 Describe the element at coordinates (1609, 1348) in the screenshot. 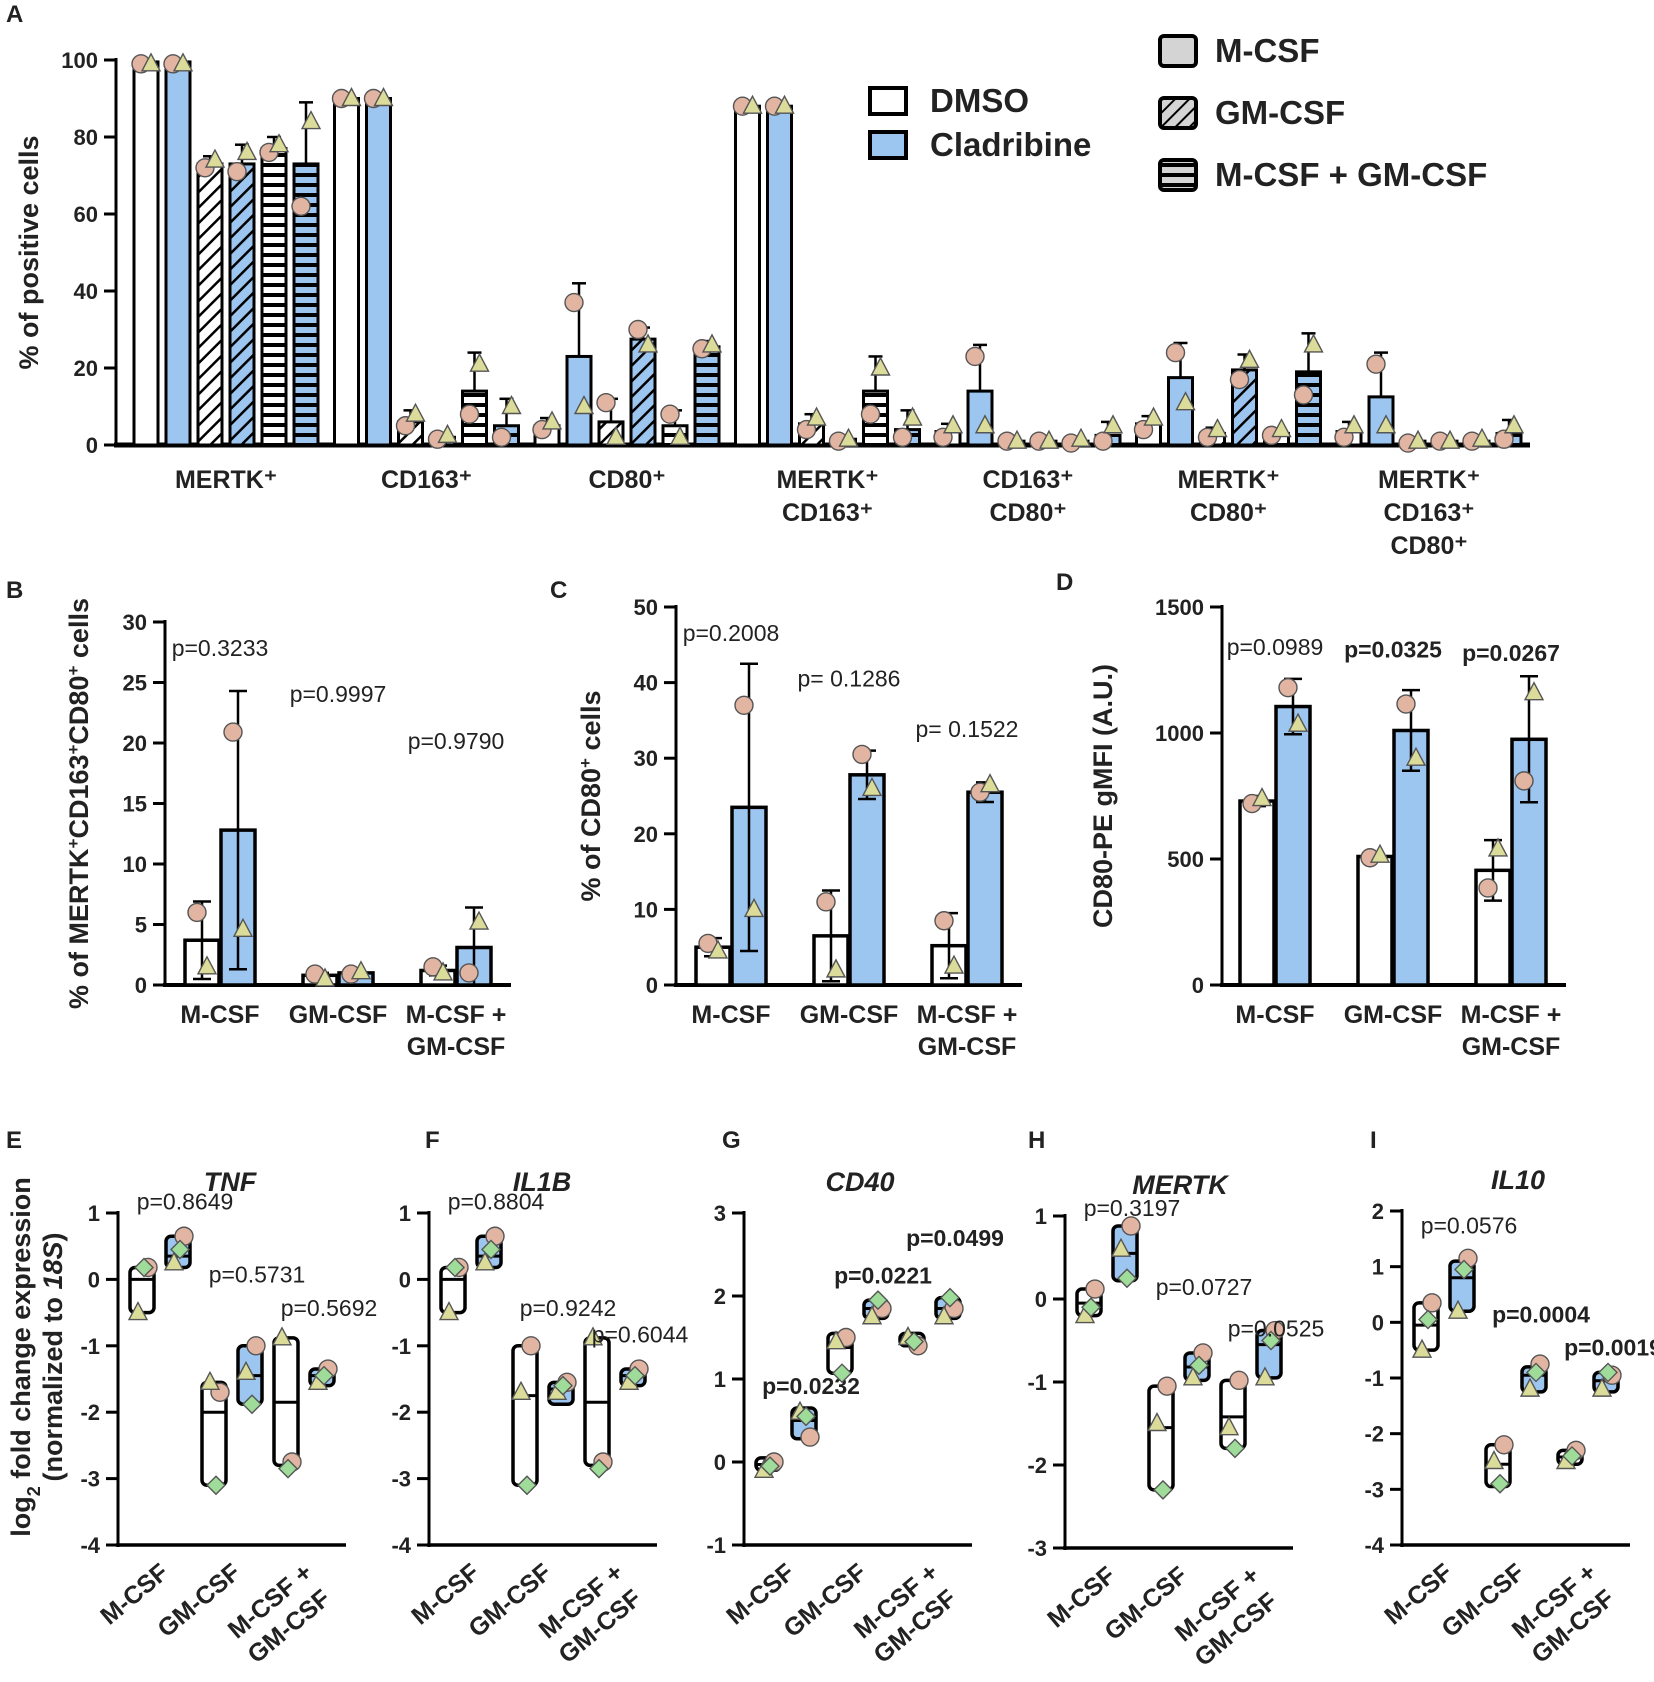

I see `p-value-label: p=0.0019` at that location.